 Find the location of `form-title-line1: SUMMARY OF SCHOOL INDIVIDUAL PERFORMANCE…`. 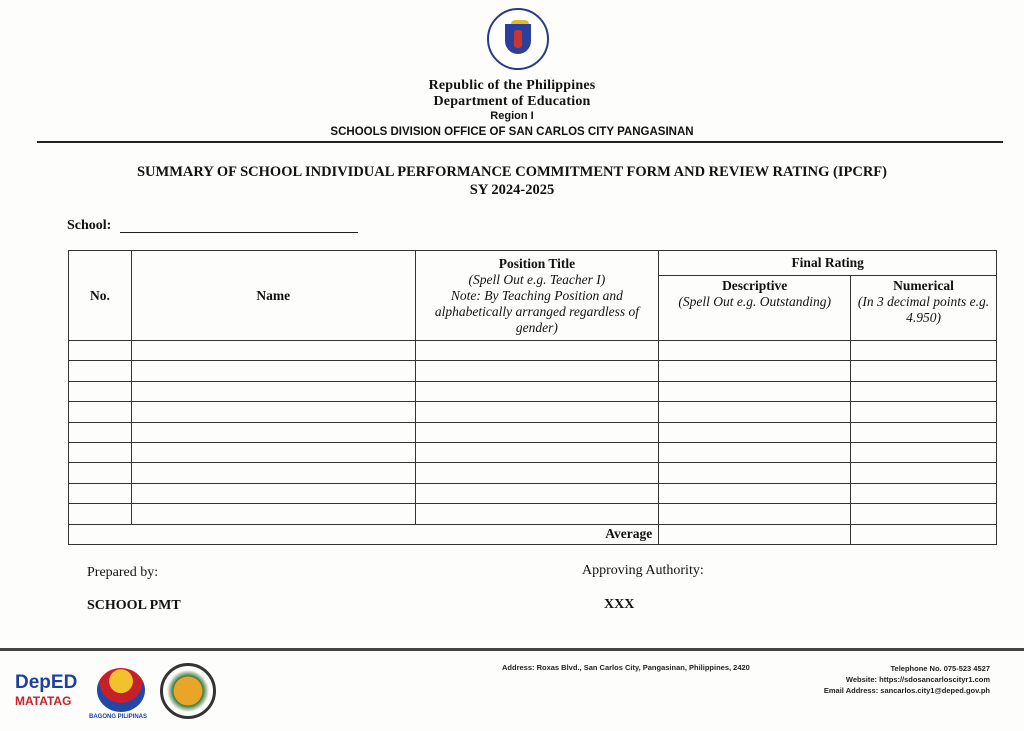

form-title-line1: SUMMARY OF SCHOOL INDIVIDUAL PERFORMANCE… is located at coordinates (511, 172).